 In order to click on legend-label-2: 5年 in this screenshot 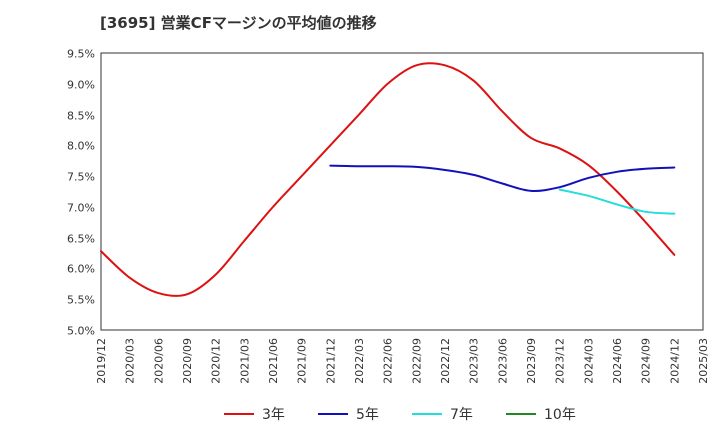, I will do `click(367, 415)`.